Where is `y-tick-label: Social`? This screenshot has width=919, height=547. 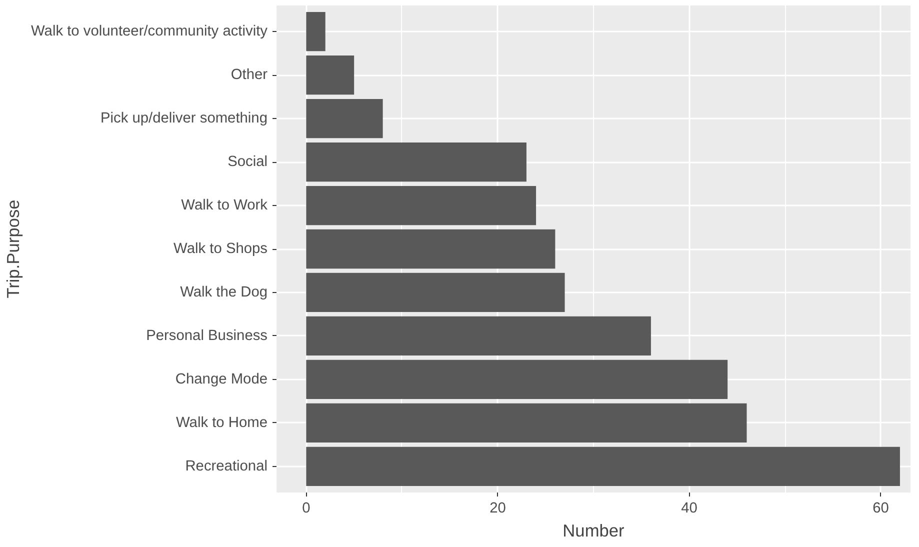 y-tick-label: Social is located at coordinates (248, 162).